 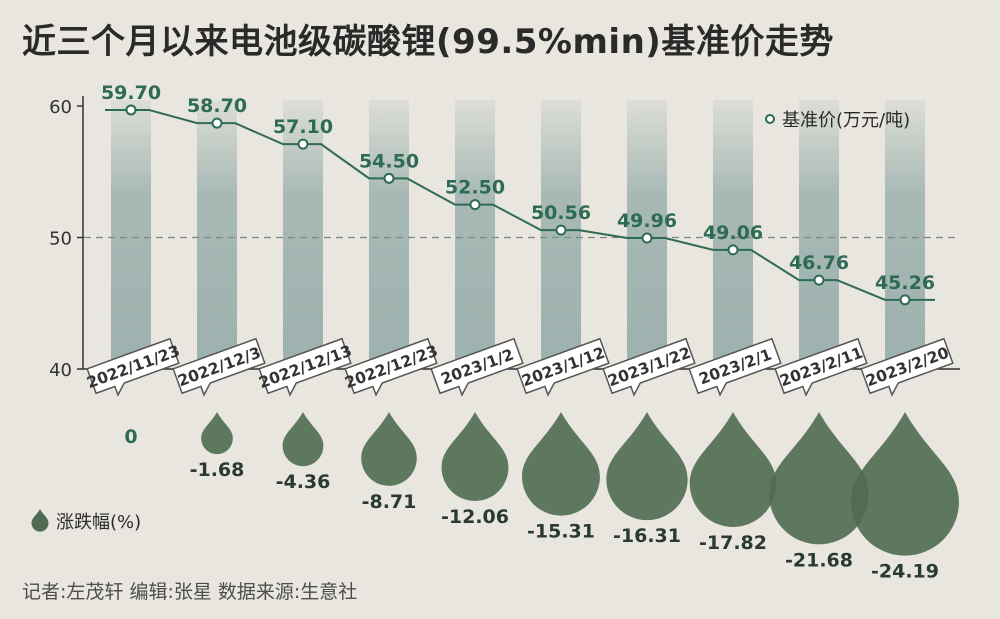 I want to click on change-value-label: -4.36, so click(x=303, y=482).